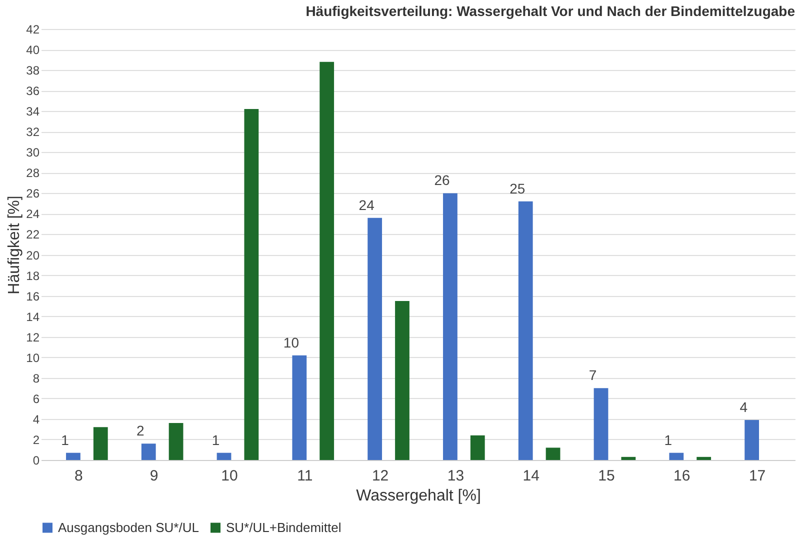 Image resolution: width=808 pixels, height=546 pixels. Describe the element at coordinates (229, 476) in the screenshot. I see `x-tick-label: 10` at that location.